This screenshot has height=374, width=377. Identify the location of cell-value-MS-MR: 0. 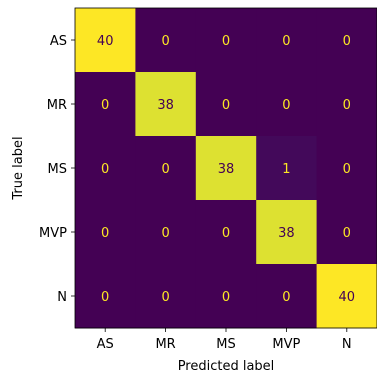
(165, 169).